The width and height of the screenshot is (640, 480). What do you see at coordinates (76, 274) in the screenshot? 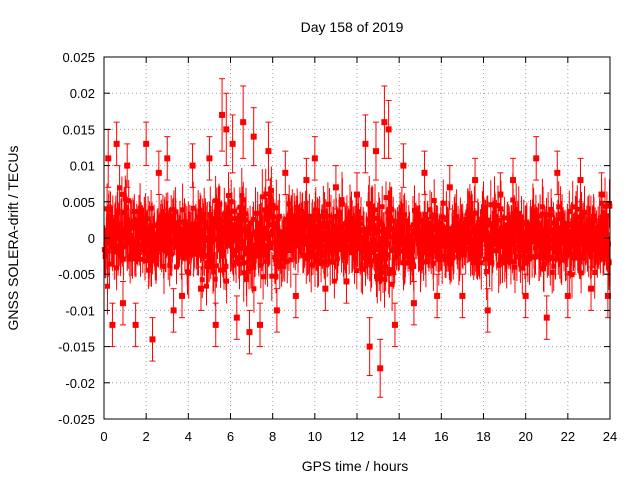
I see `y-tick-label: -0.005` at bounding box center [76, 274].